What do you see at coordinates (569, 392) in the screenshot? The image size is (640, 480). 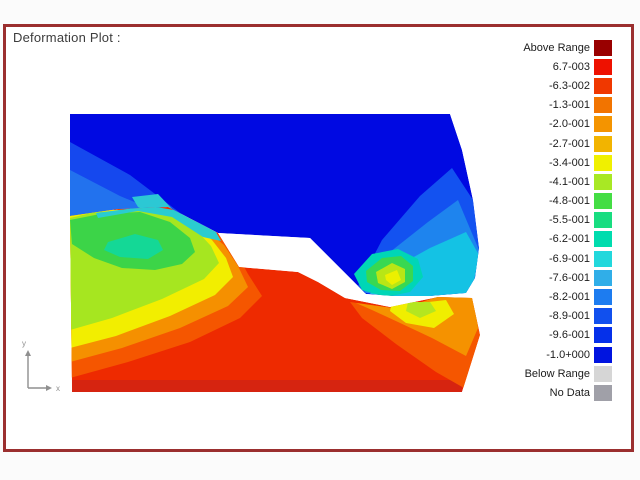 I see `legend-label: No Data` at bounding box center [569, 392].